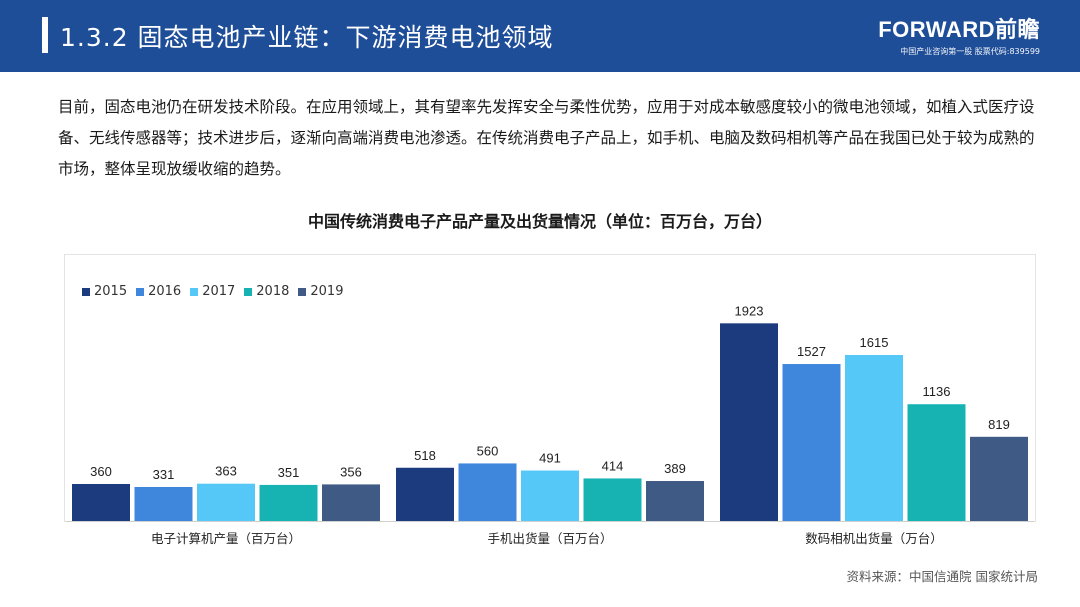 The height and width of the screenshot is (607, 1080). Describe the element at coordinates (273, 291) in the screenshot. I see `legend-label: 2018` at that location.